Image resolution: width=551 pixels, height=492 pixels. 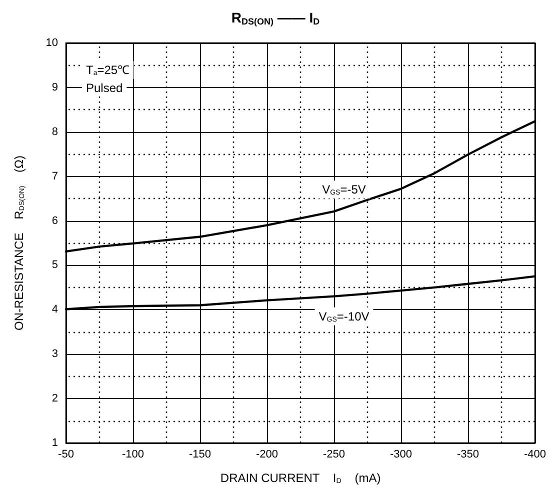 I want to click on y-tick-label: 8, so click(x=55, y=132).